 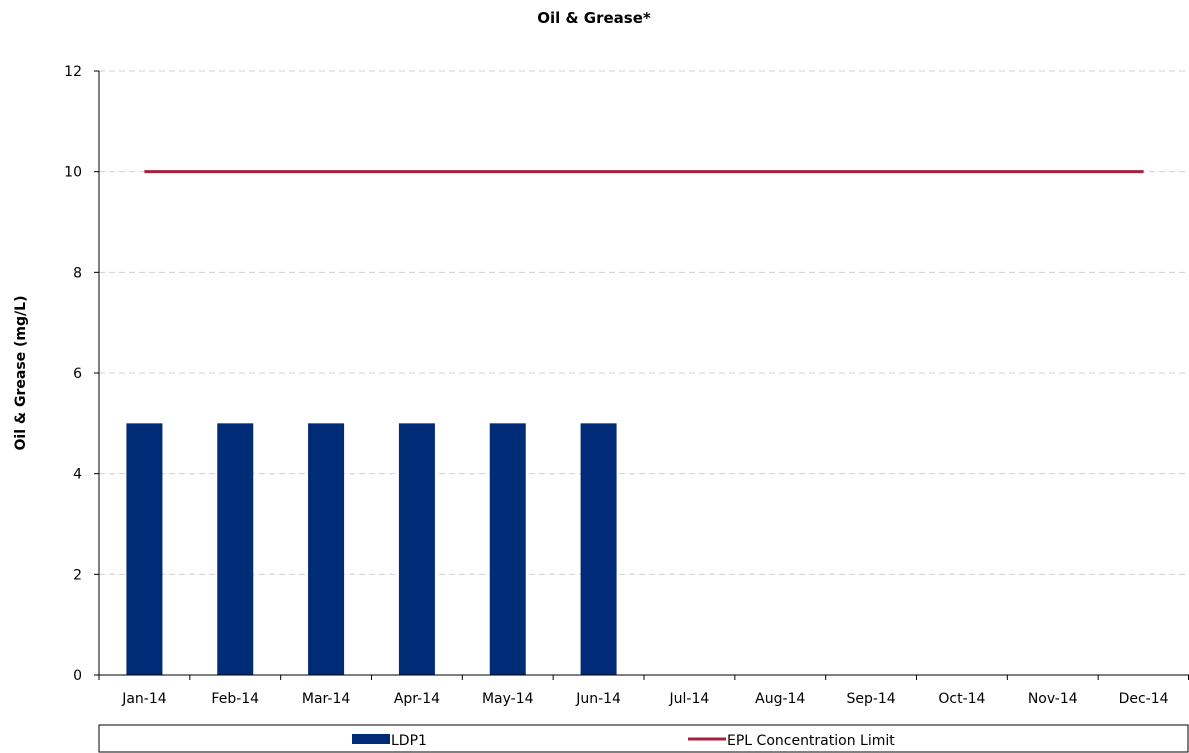 What do you see at coordinates (144, 699) in the screenshot?
I see `x-tick-label: Jan-14` at bounding box center [144, 699].